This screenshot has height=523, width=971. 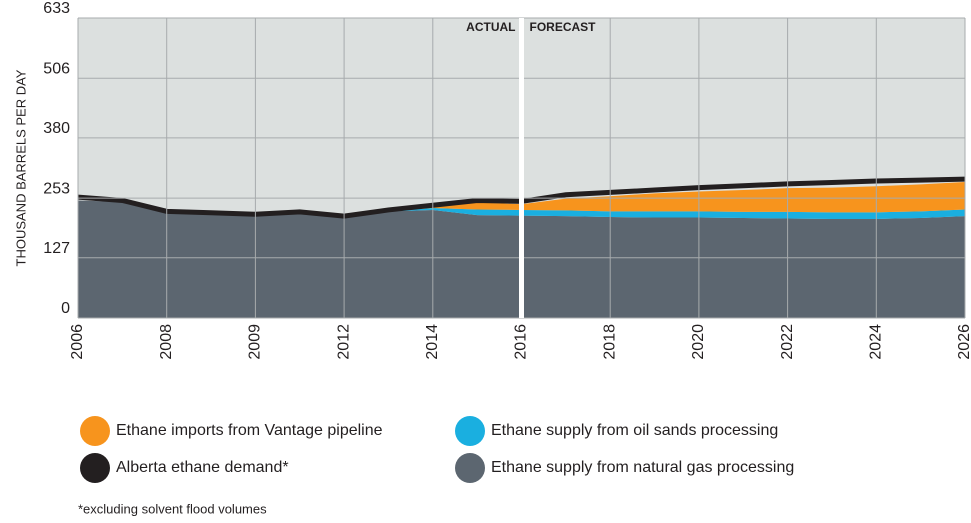 What do you see at coordinates (343, 342) in the screenshot?
I see `x-tick-label: 2012` at bounding box center [343, 342].